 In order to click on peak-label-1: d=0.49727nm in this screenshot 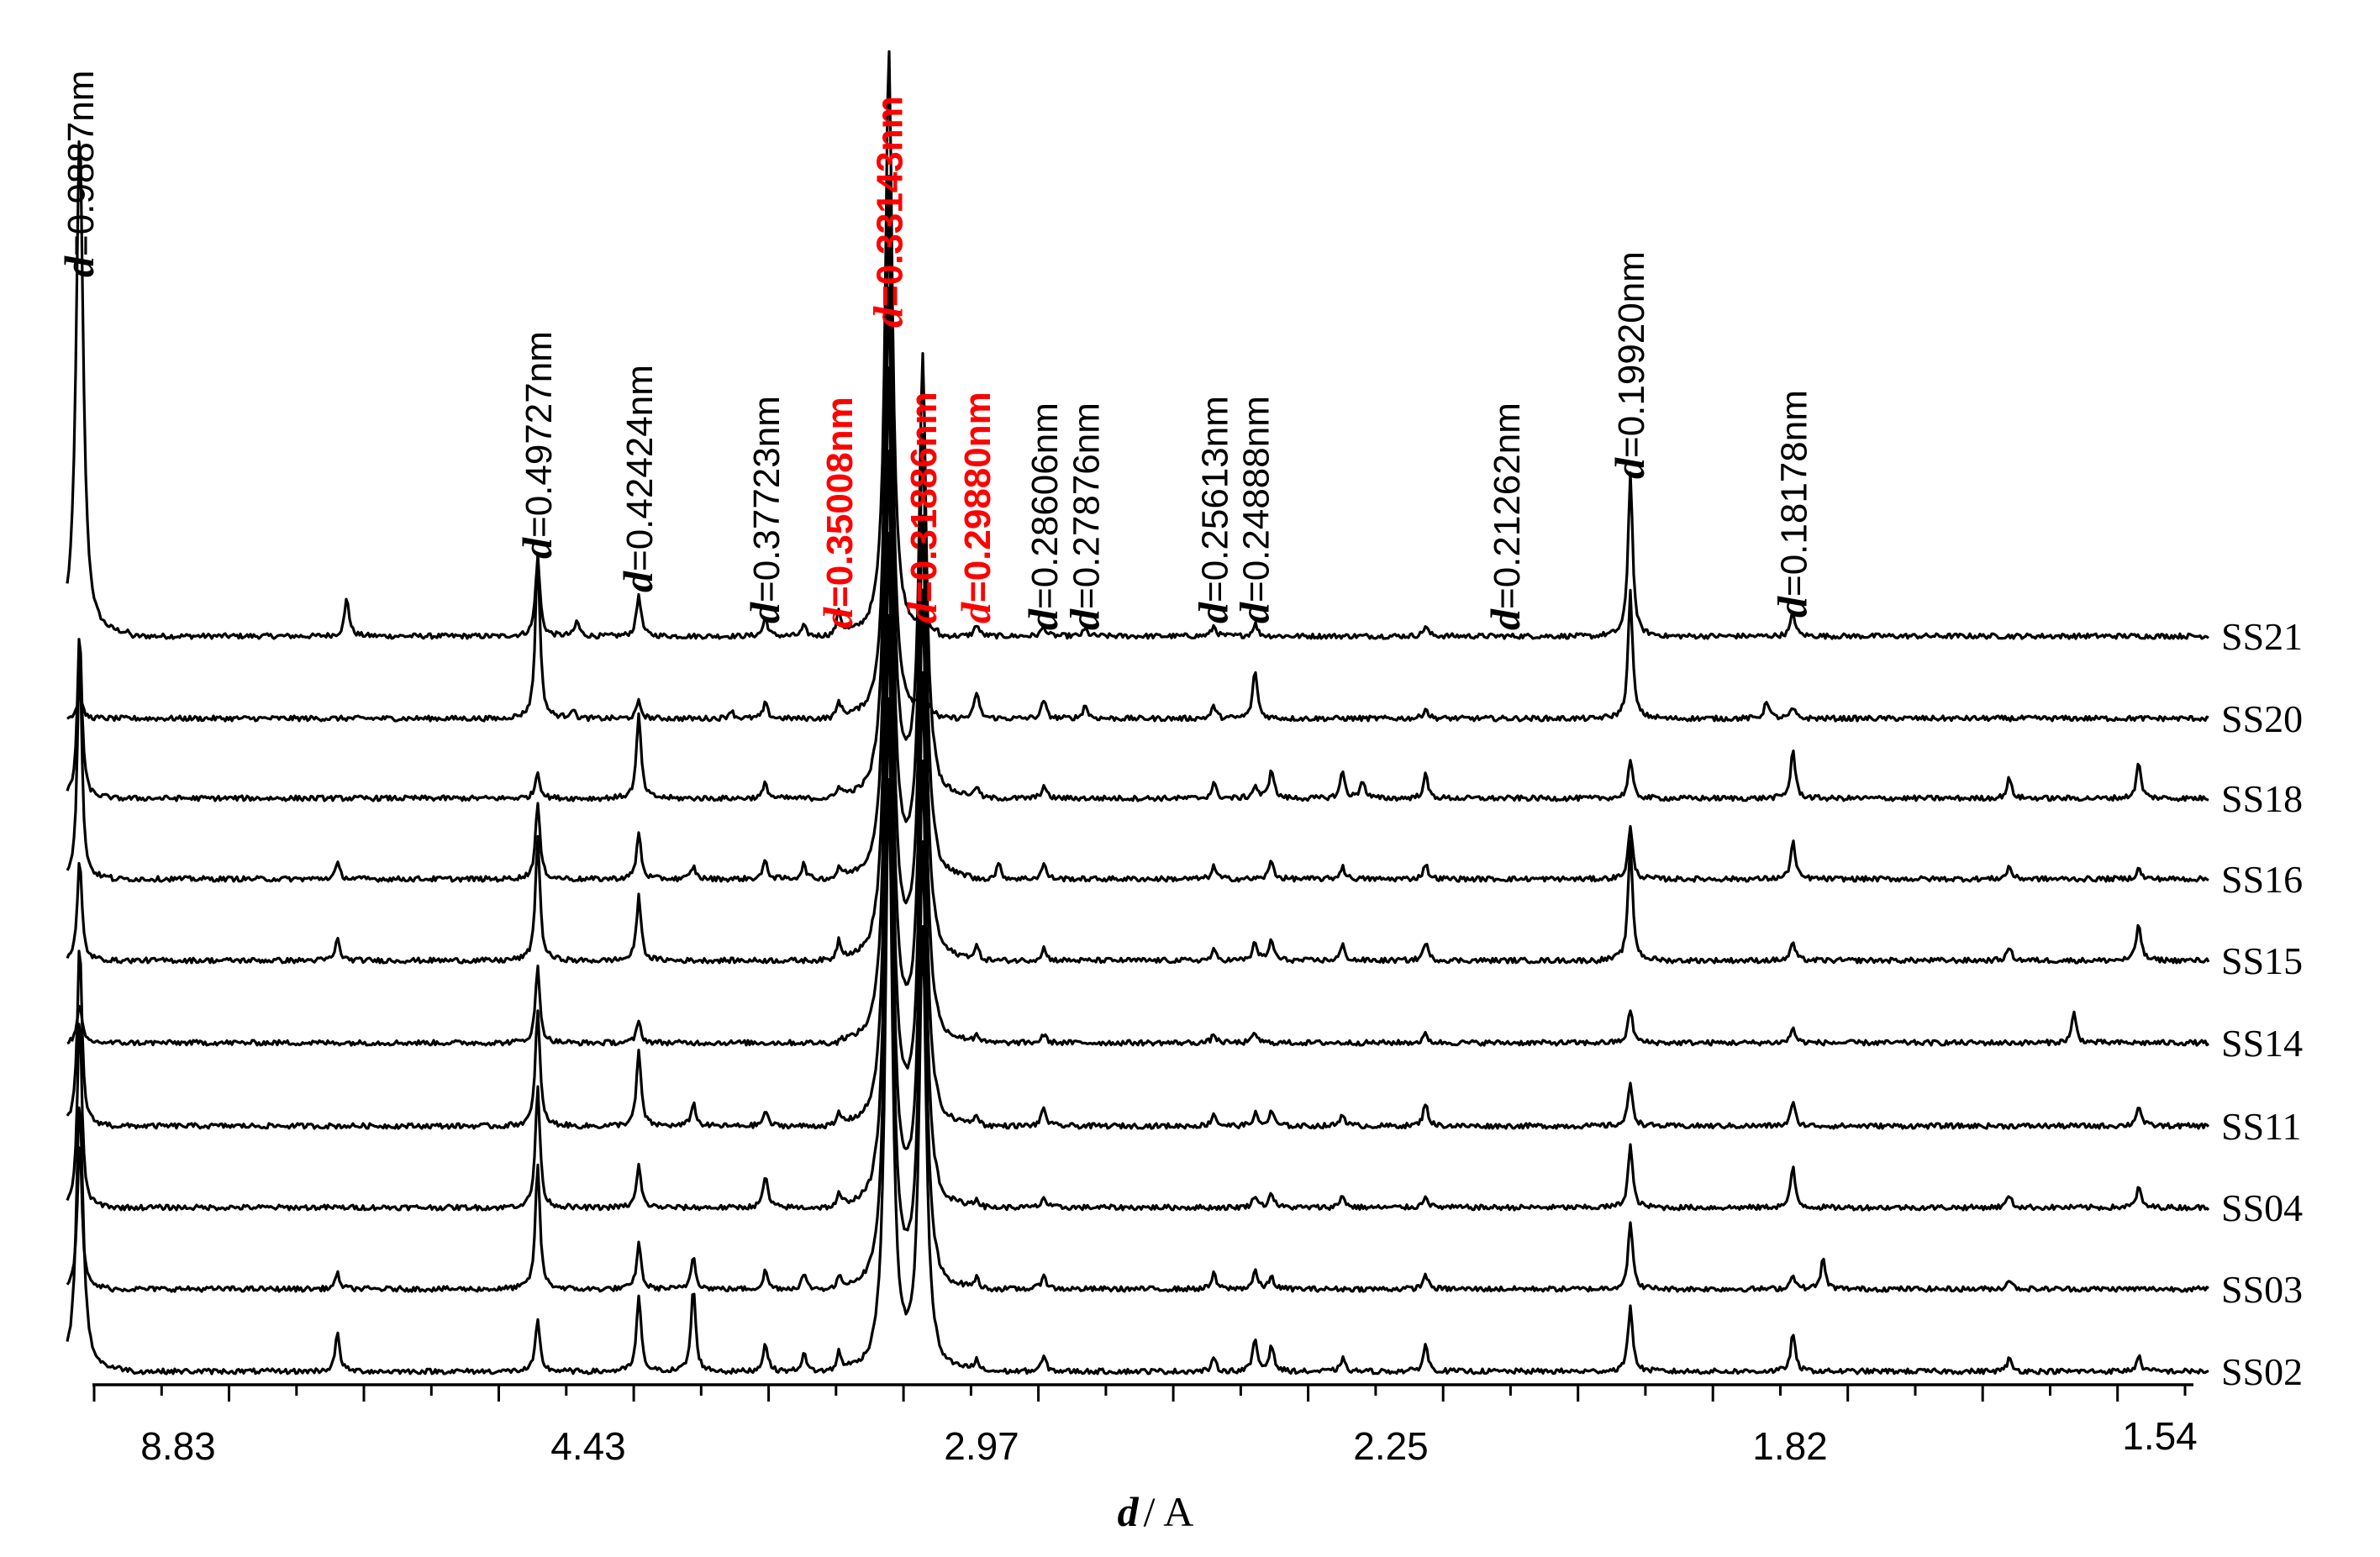, I will do `click(537, 445)`.